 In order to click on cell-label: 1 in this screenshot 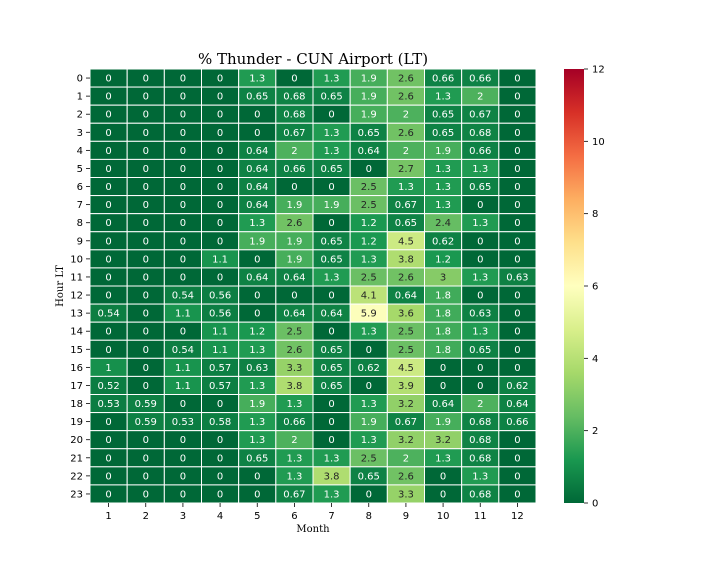, I will do `click(108, 368)`.